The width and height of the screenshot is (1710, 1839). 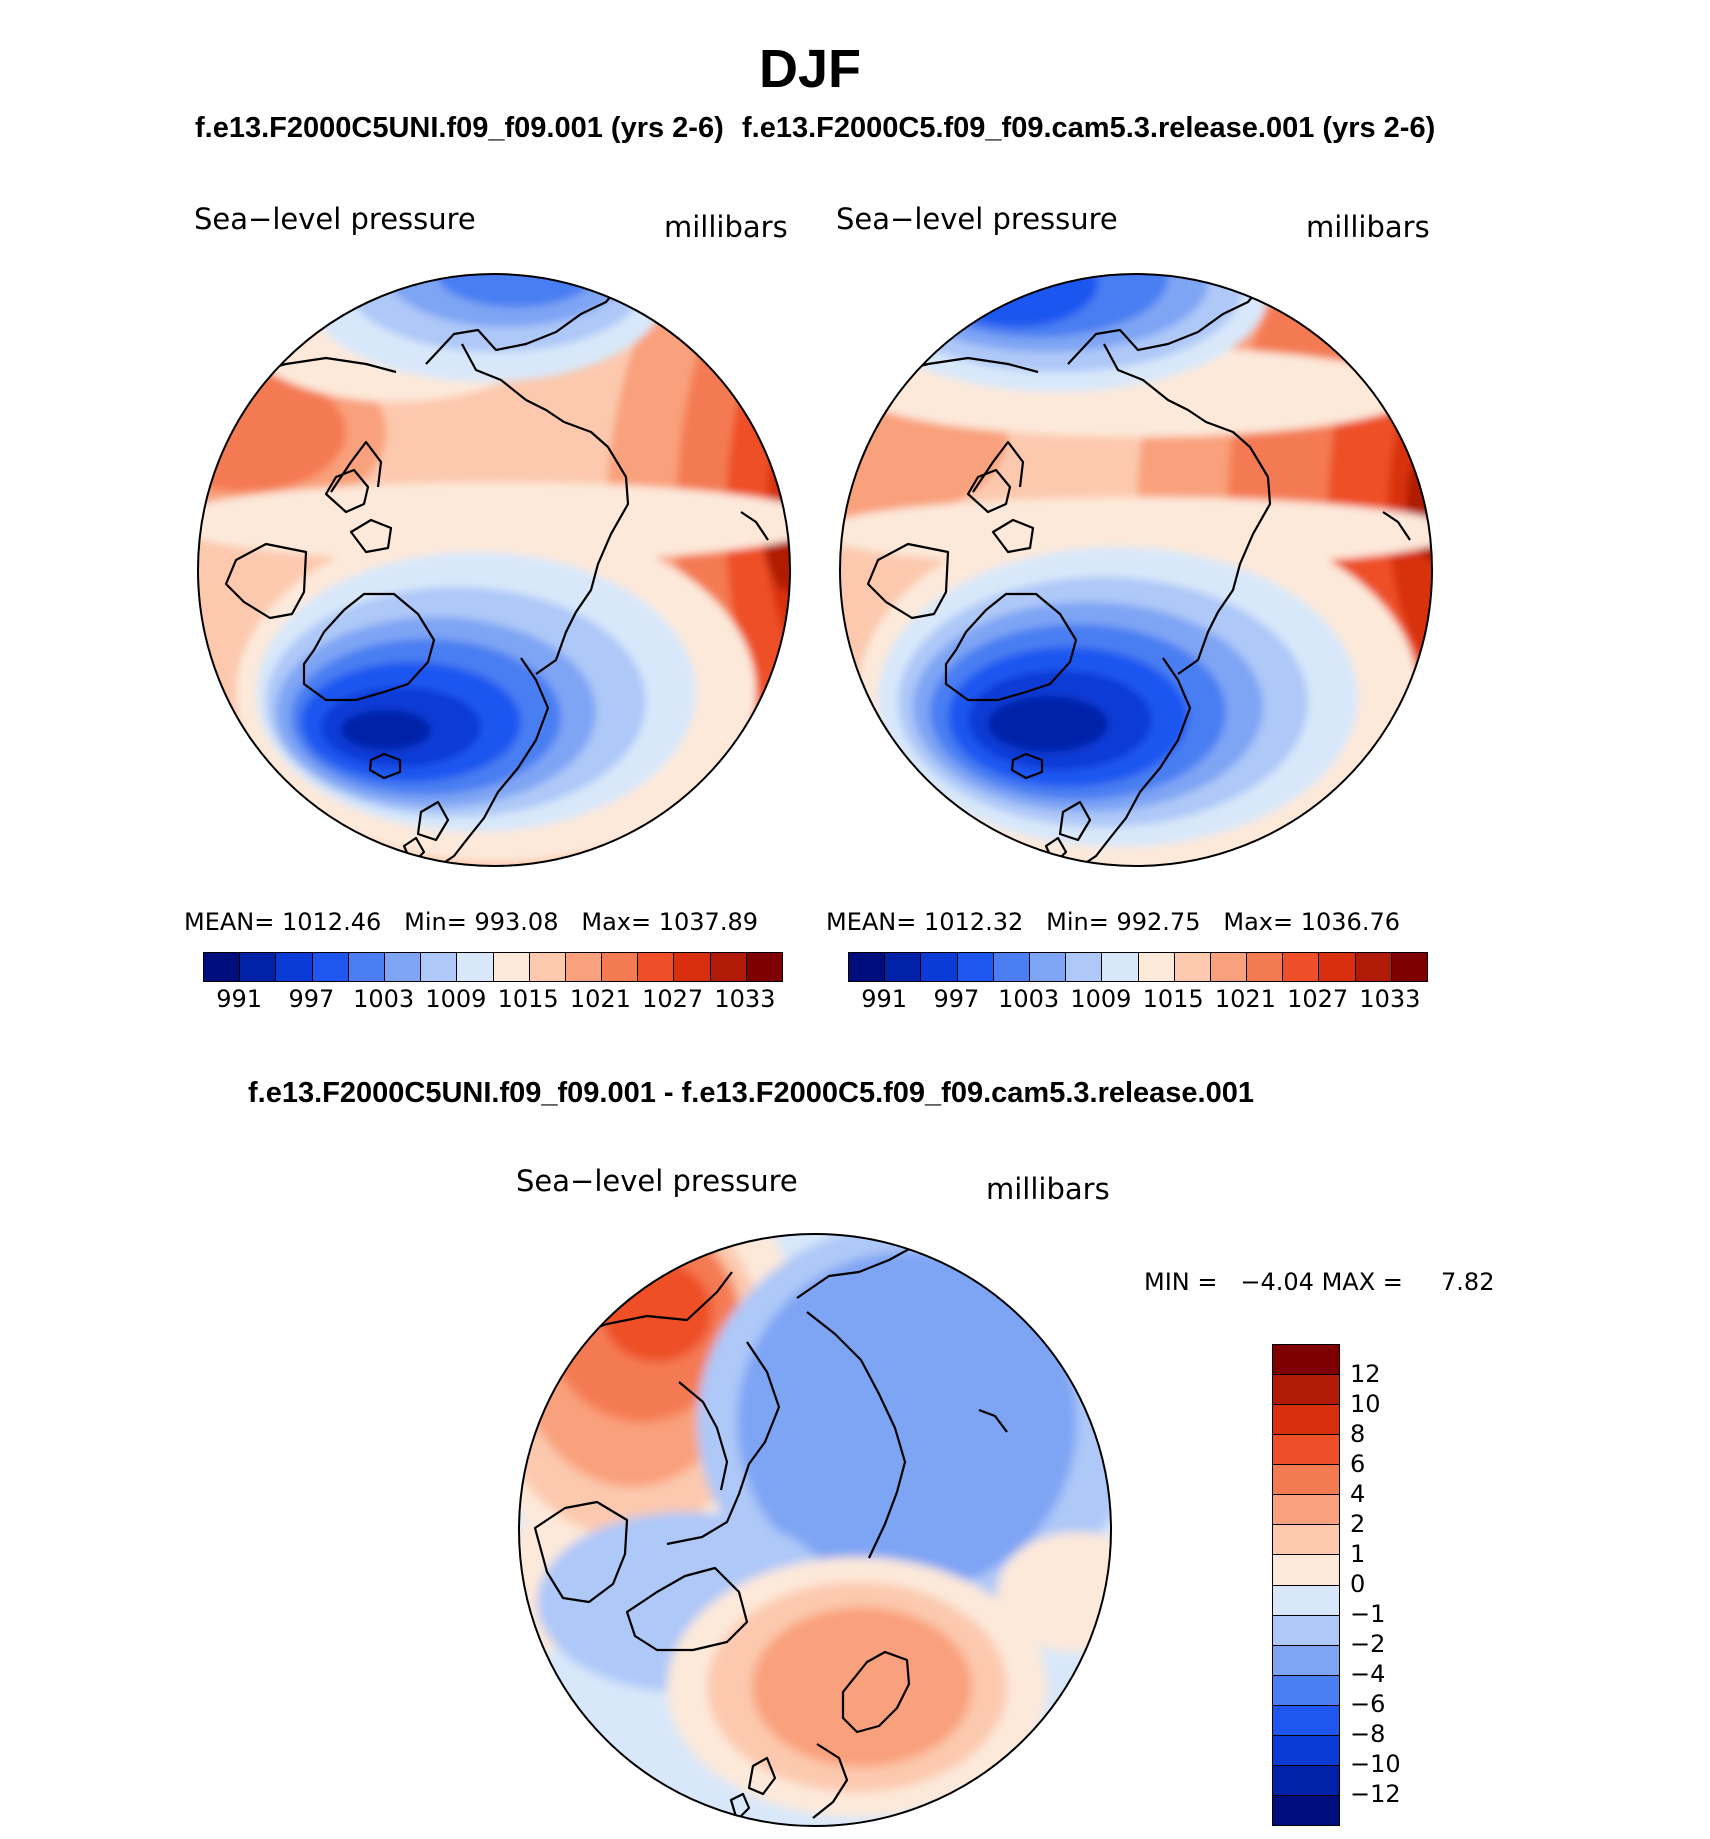 What do you see at coordinates (1362, 1282) in the screenshot?
I see `diff-max-label: MAX =` at bounding box center [1362, 1282].